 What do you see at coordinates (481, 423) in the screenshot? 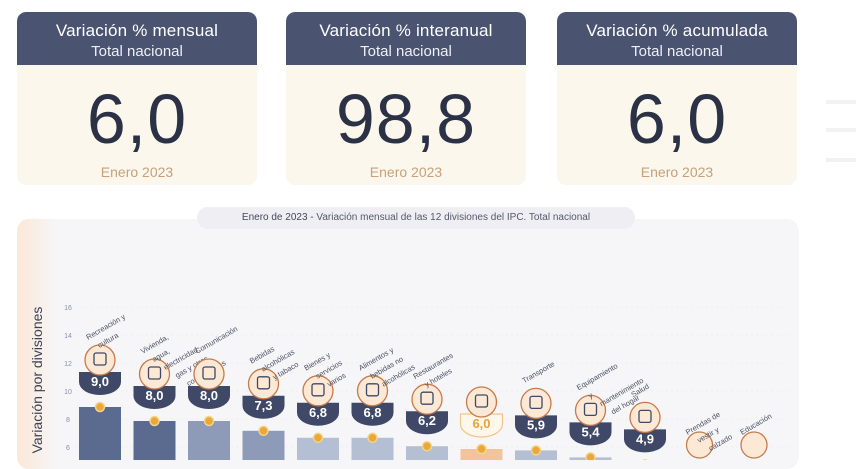
I see `value-label: 6,0` at bounding box center [481, 423].